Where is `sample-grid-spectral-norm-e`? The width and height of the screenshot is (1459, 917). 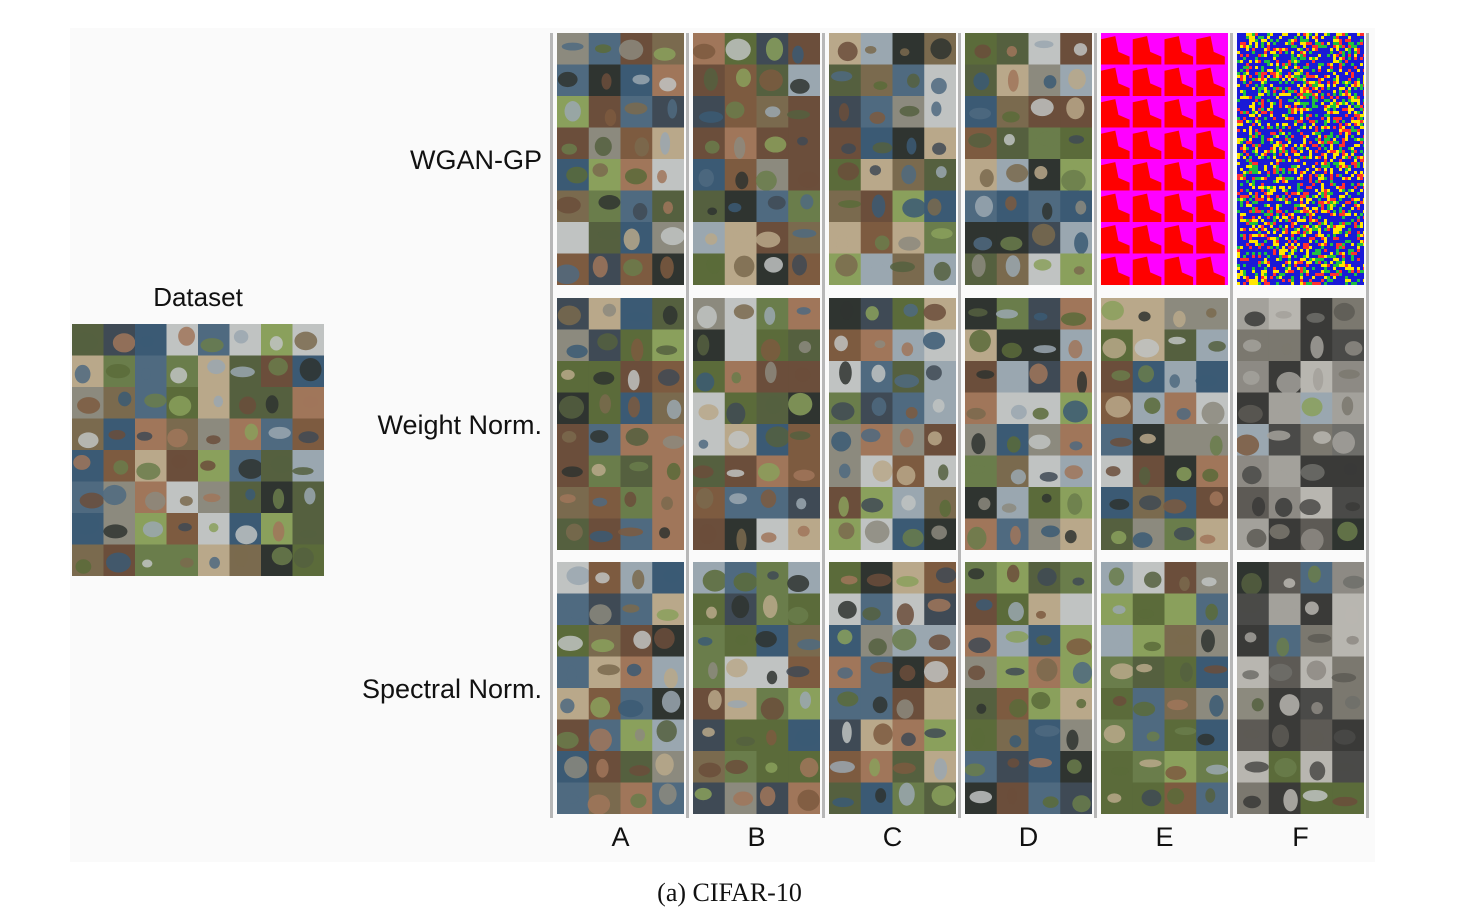
sample-grid-spectral-norm-e is located at coordinates (1164, 688).